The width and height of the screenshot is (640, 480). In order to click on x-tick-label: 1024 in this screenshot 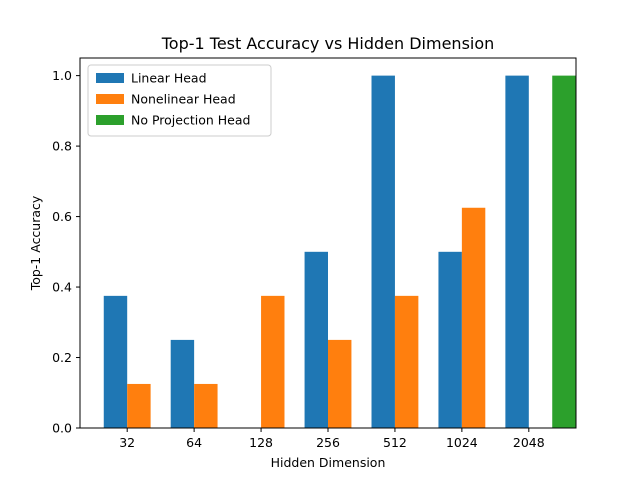, I will do `click(462, 442)`.